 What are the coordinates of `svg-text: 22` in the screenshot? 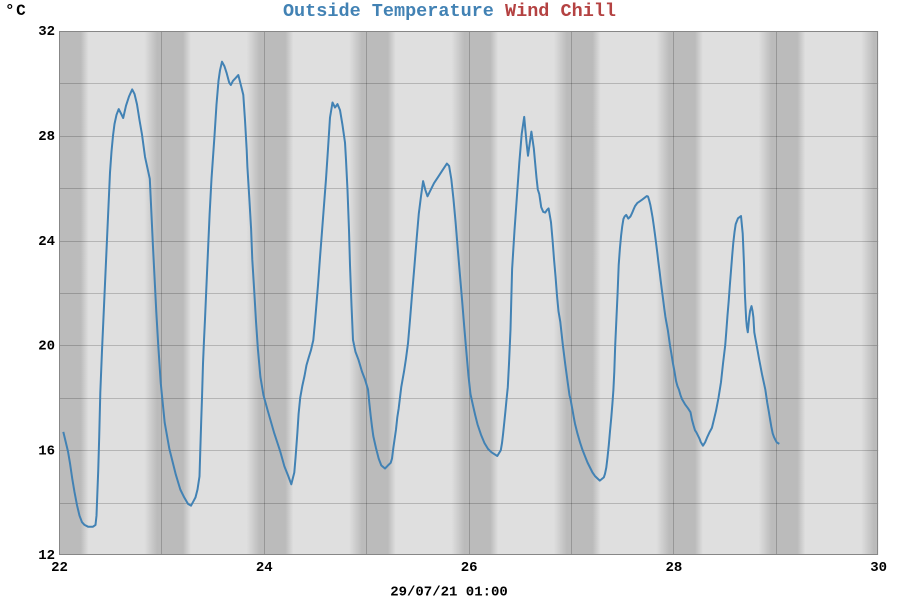 It's located at (59, 568).